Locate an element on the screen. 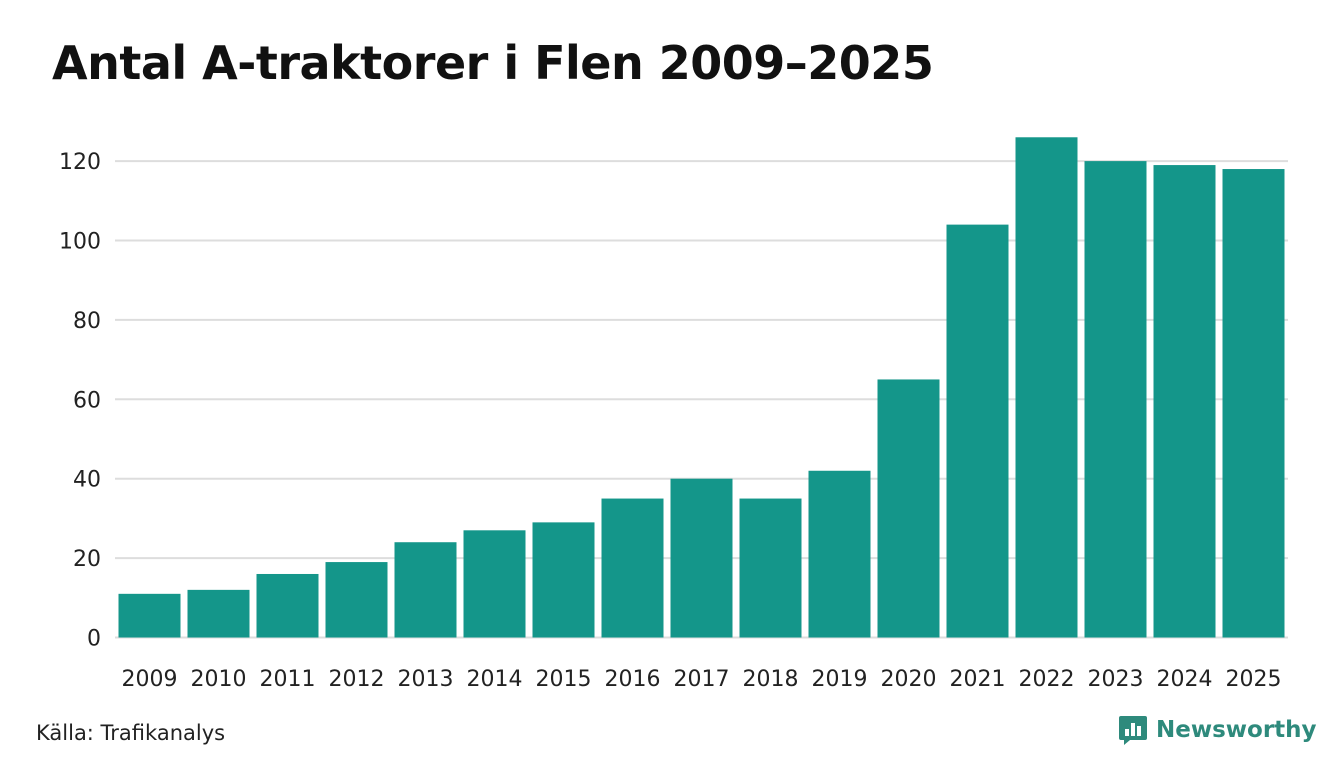 Image resolution: width=1340 pixels, height=780 pixels. y-tick-label: 0 is located at coordinates (94, 639).